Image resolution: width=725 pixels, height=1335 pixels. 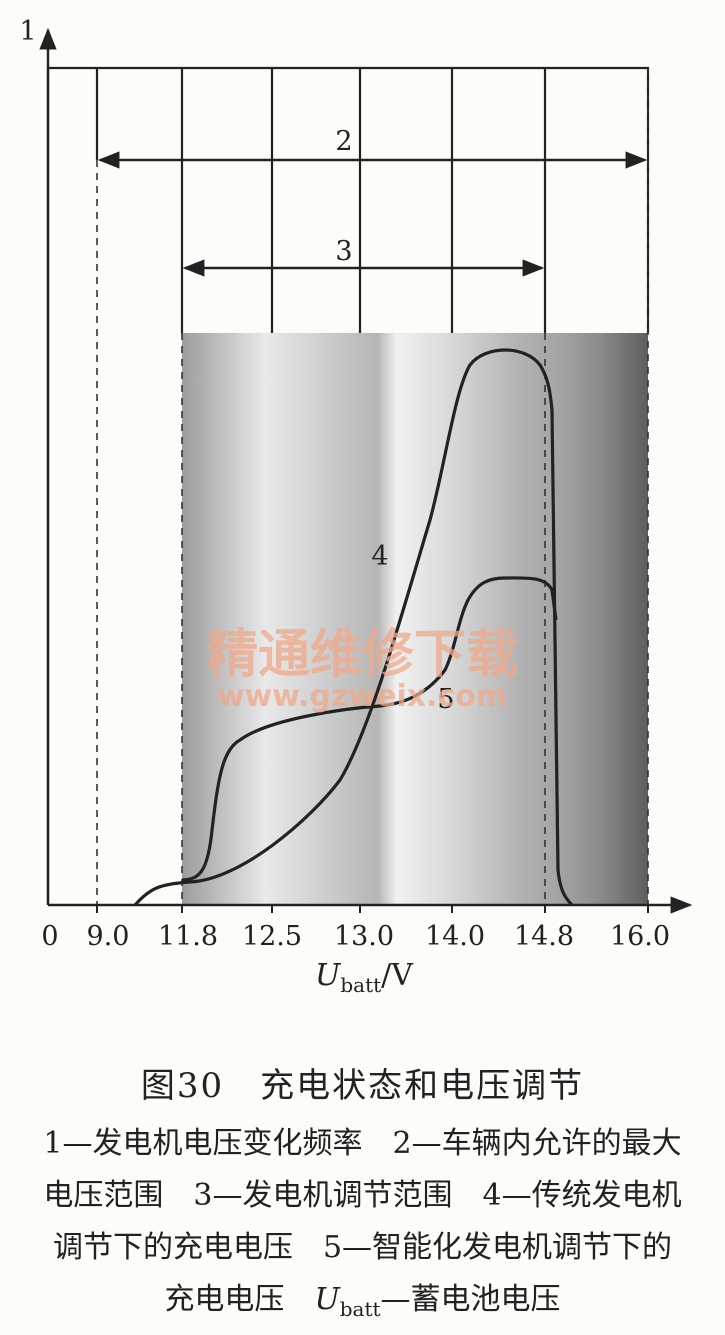 What do you see at coordinates (343, 141) in the screenshot?
I see `range-label-2: 2` at bounding box center [343, 141].